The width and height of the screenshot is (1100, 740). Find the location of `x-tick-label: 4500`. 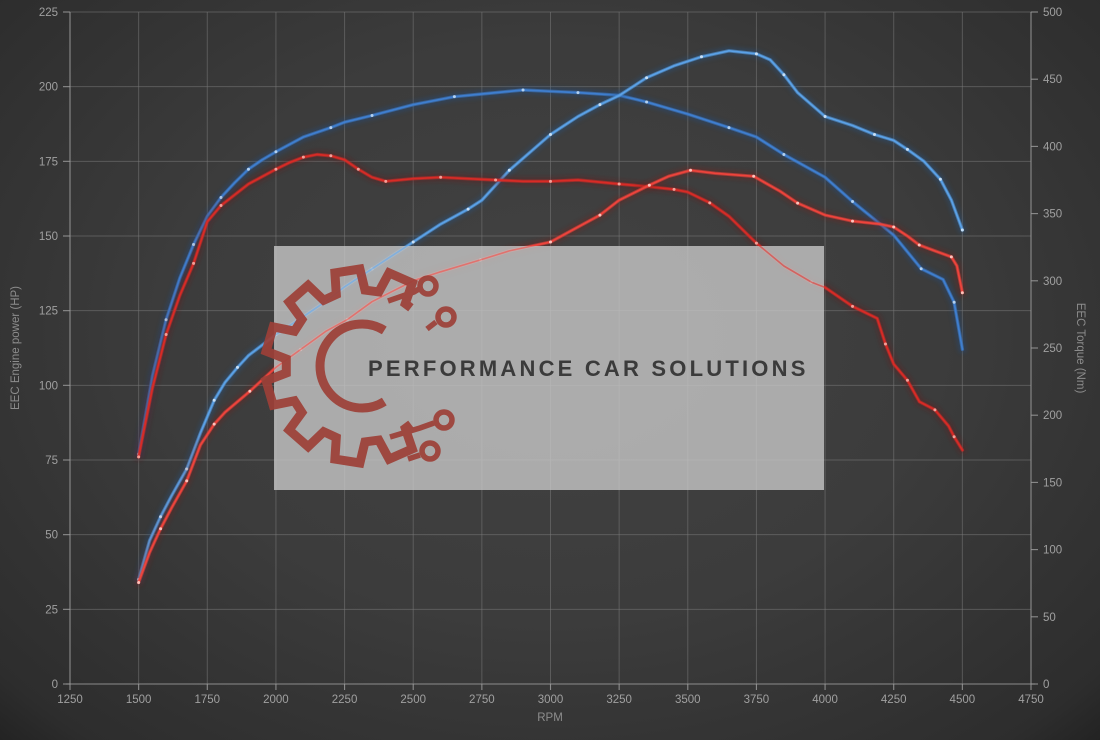

x-tick-label: 4500 is located at coordinates (963, 700).